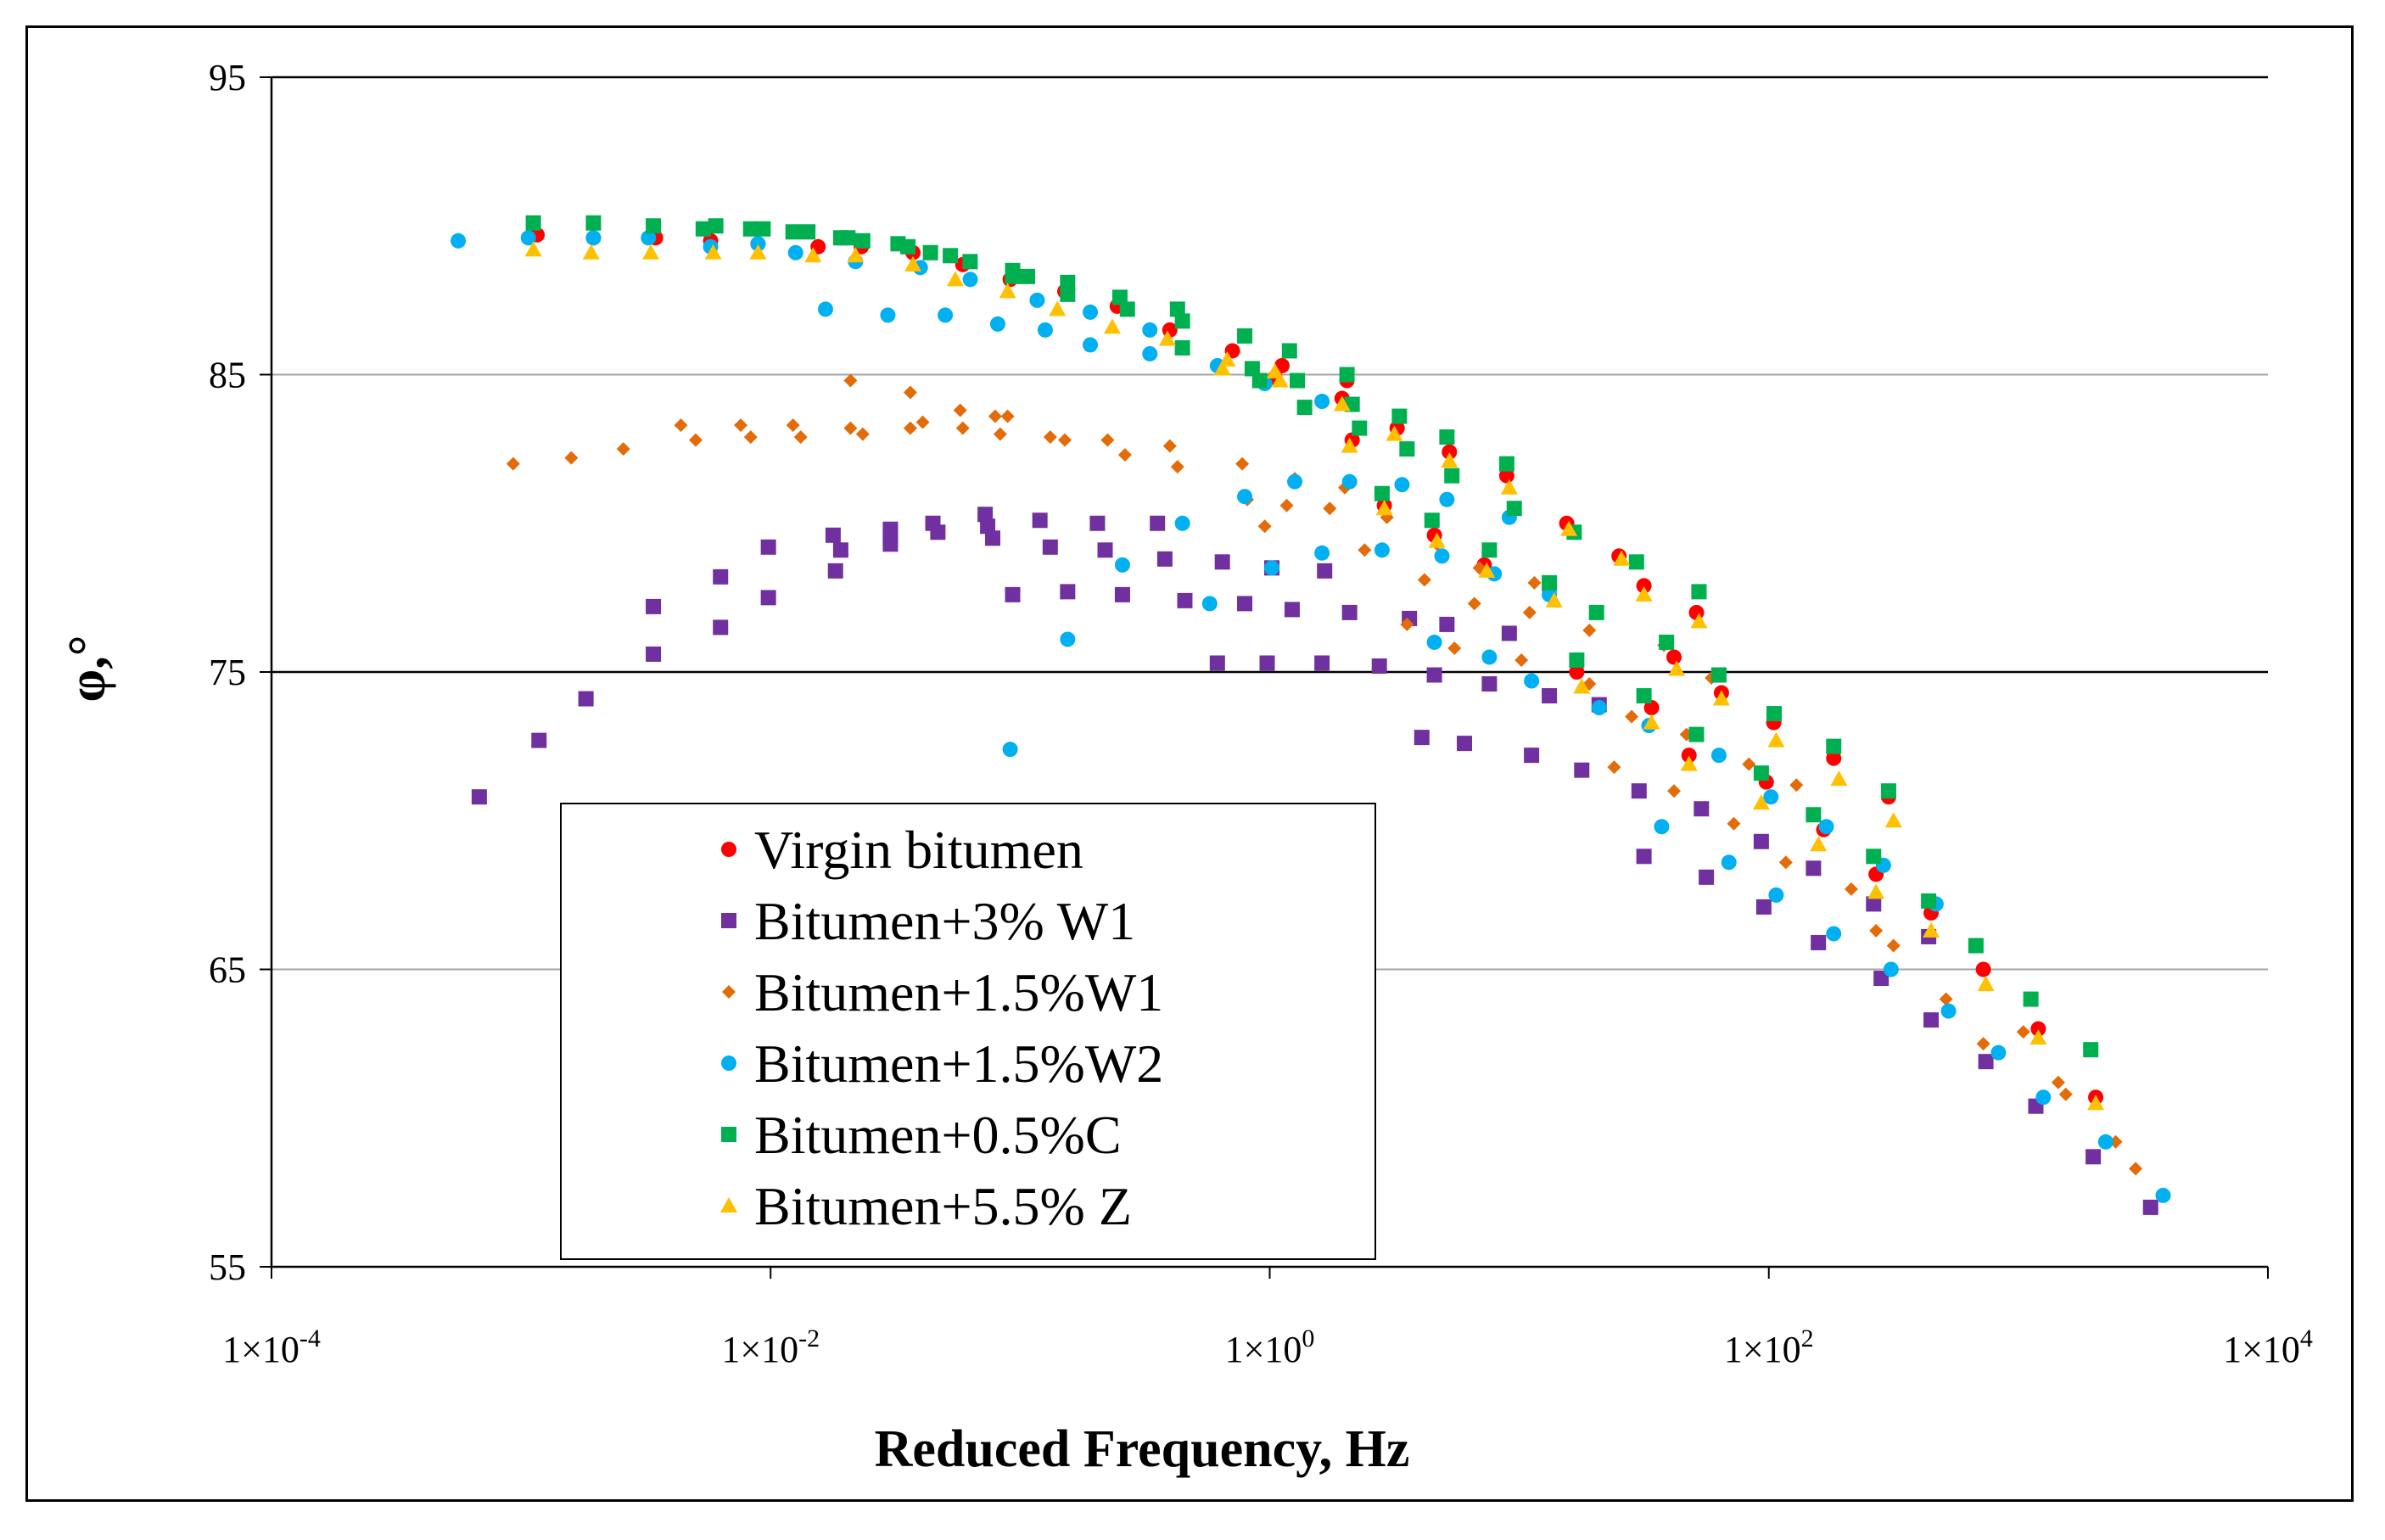 The image size is (2385, 1540). I want to click on y-tick-label: 95, so click(227, 78).